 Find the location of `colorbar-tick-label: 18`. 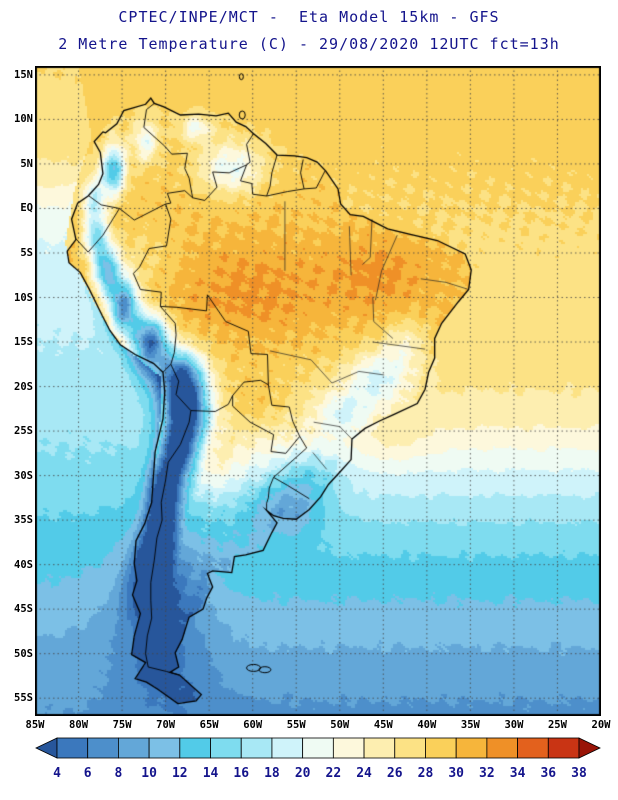

colorbar-tick-label: 18 is located at coordinates (272, 773).